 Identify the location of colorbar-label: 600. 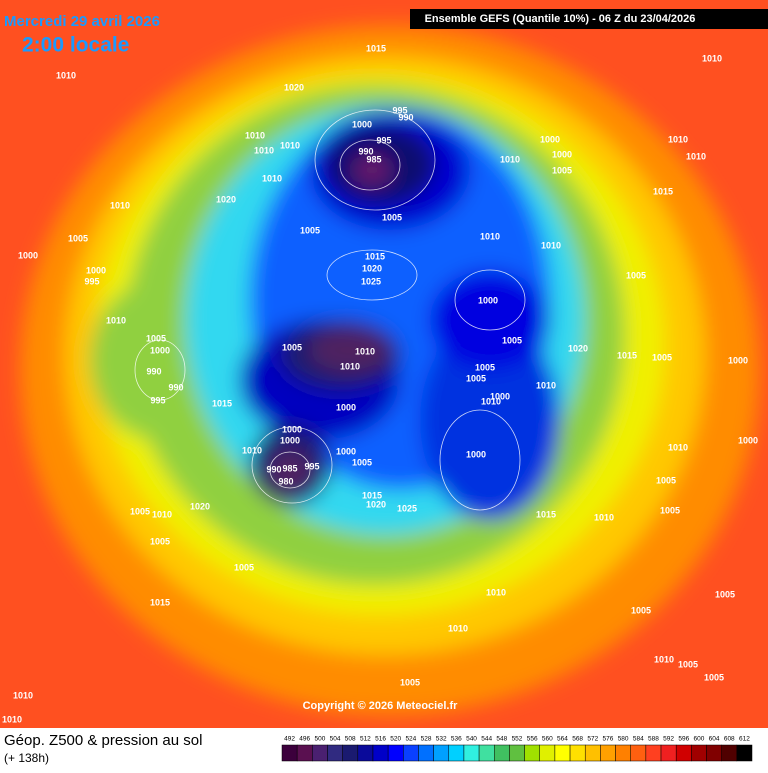
(699, 739).